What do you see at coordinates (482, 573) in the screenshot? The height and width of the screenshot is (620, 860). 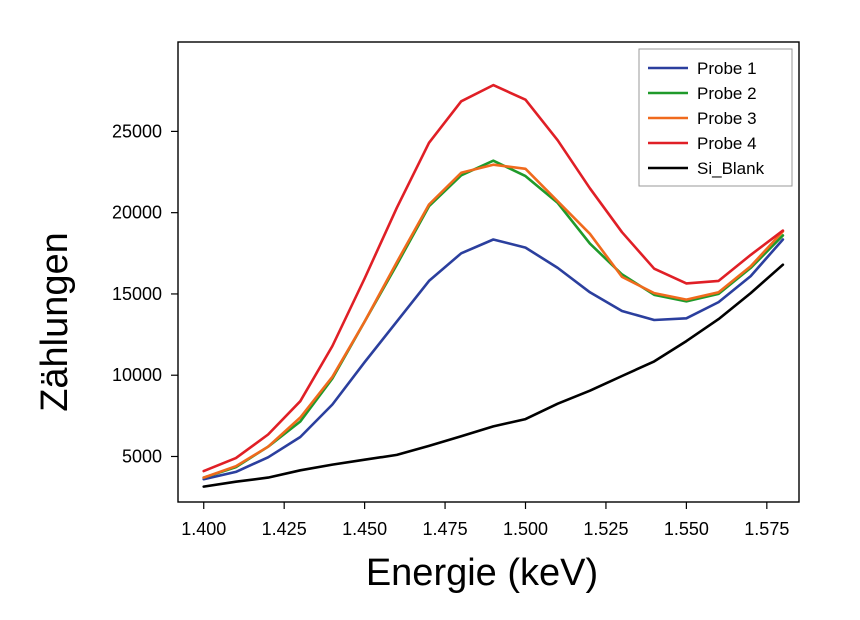 I see `x-axis-title: Energie (keV)` at bounding box center [482, 573].